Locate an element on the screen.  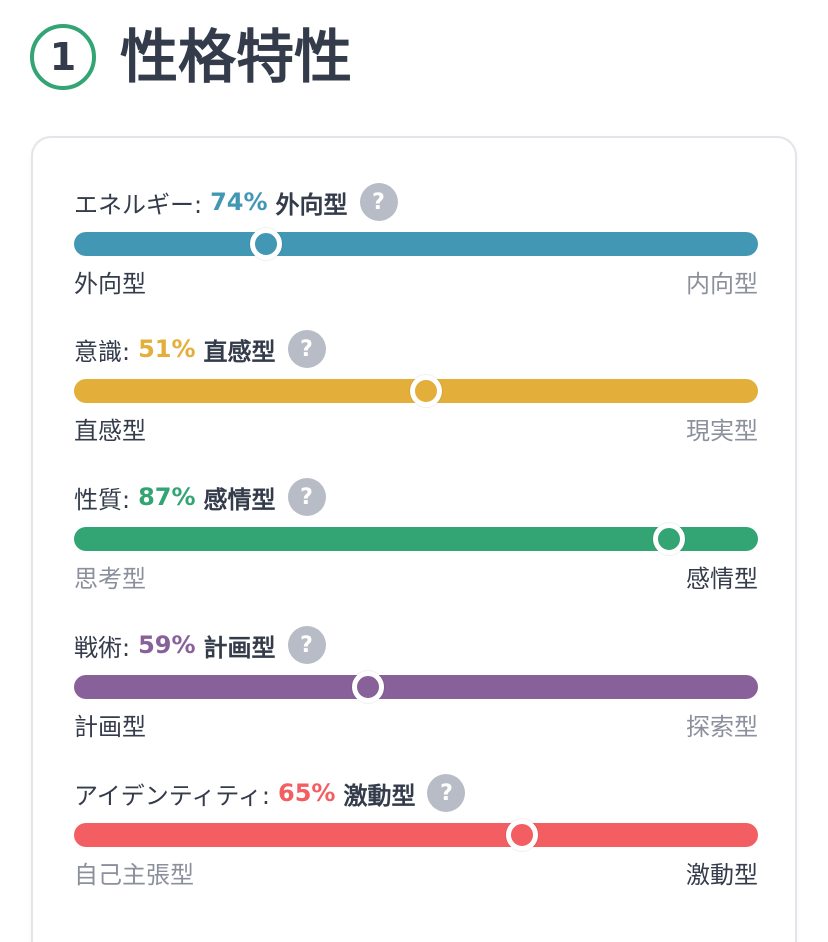
trait-type: 計画型 is located at coordinates (239, 647).